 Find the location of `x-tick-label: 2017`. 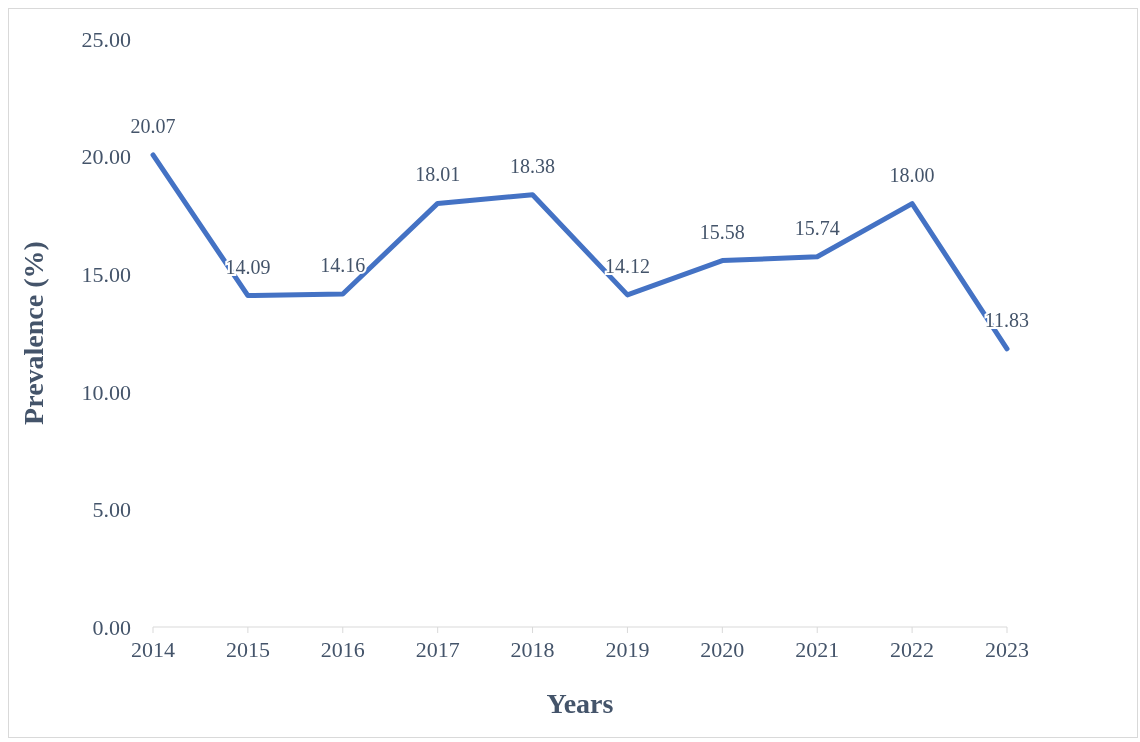

x-tick-label: 2017 is located at coordinates (437, 649).